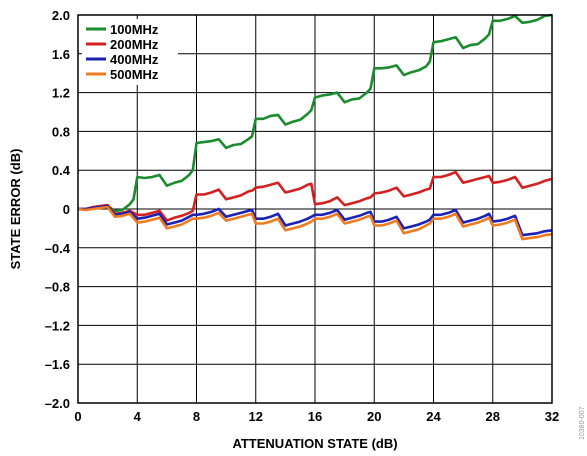  Describe the element at coordinates (15, 209) in the screenshot. I see `y-axis-title: STATE ERROR (dB)` at that location.